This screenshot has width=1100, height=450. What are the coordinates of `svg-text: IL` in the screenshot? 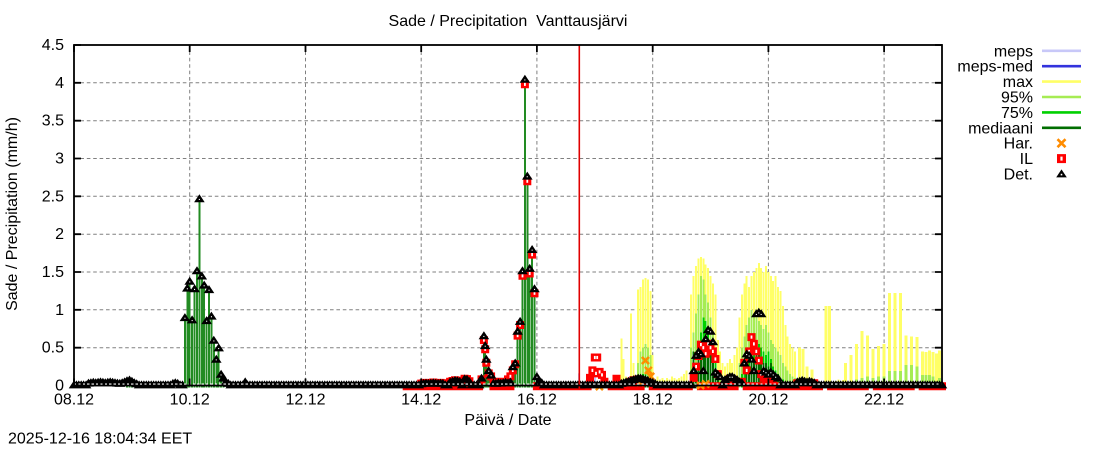 It's located at (1026, 159).